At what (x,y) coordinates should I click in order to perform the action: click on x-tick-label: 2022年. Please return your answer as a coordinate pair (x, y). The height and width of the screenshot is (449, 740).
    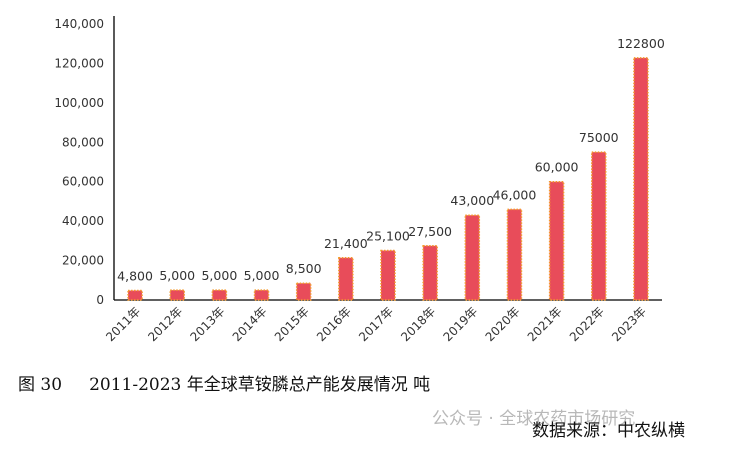
    Looking at the image, I should click on (587, 324).